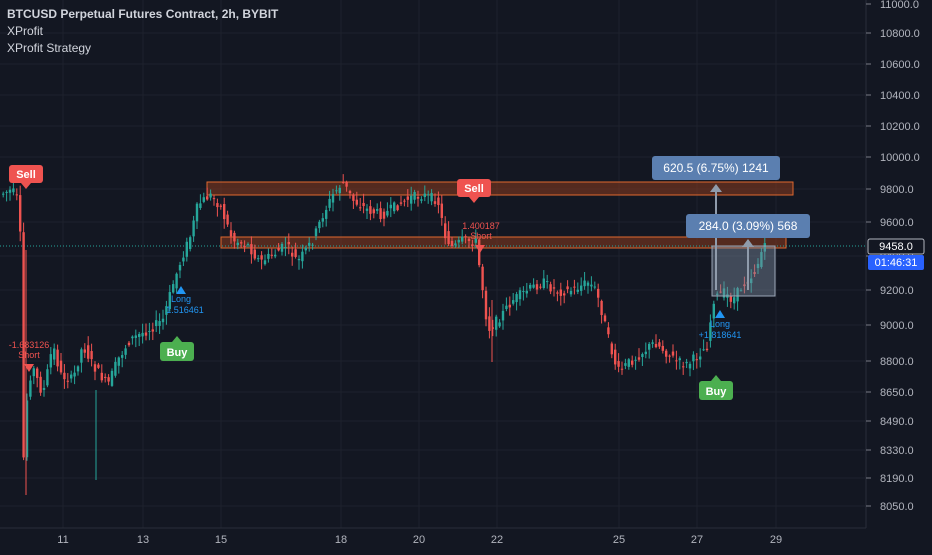 Image resolution: width=932 pixels, height=555 pixels. Describe the element at coordinates (25, 31) in the screenshot. I see `indicator-xprofit: XProfit` at that location.